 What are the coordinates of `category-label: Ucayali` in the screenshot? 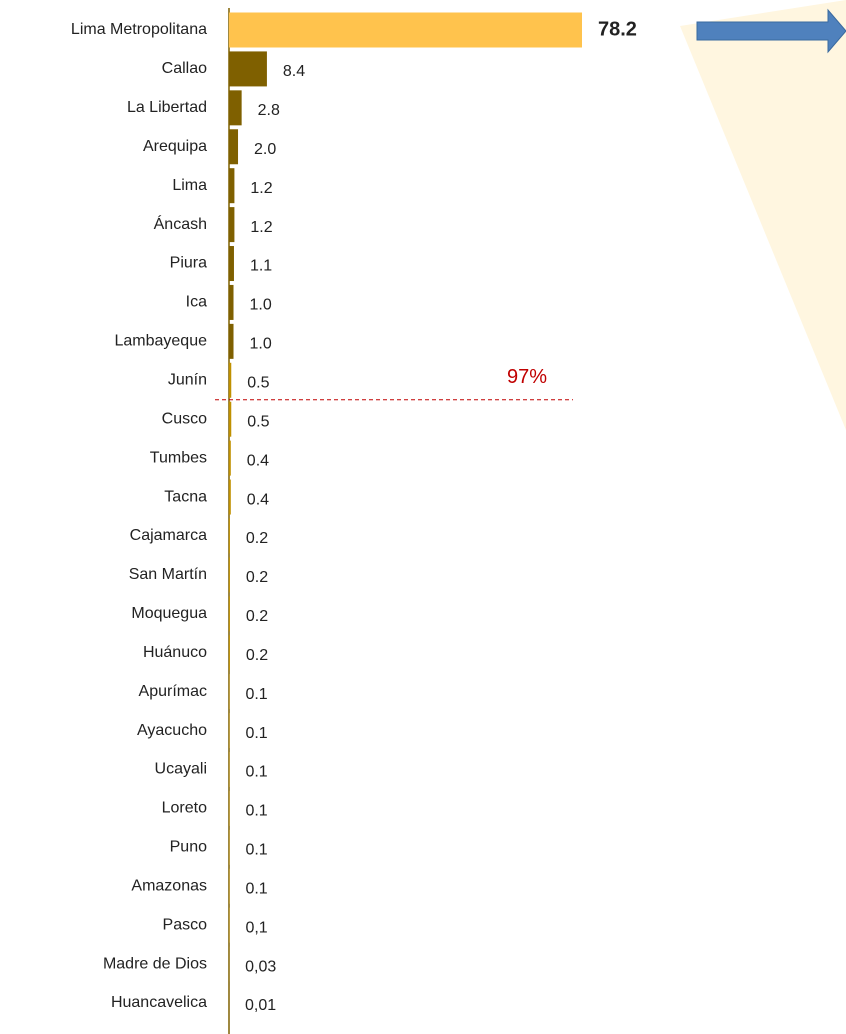 It's located at (181, 769).